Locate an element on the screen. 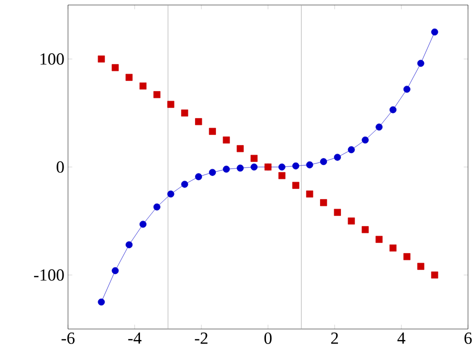  y-tick-label: 0 is located at coordinates (60, 167).